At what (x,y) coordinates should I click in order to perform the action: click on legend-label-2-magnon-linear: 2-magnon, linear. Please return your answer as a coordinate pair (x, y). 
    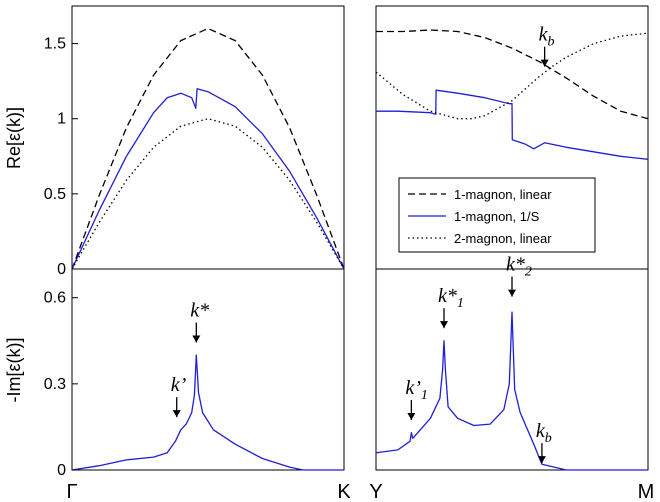
    Looking at the image, I should click on (503, 238).